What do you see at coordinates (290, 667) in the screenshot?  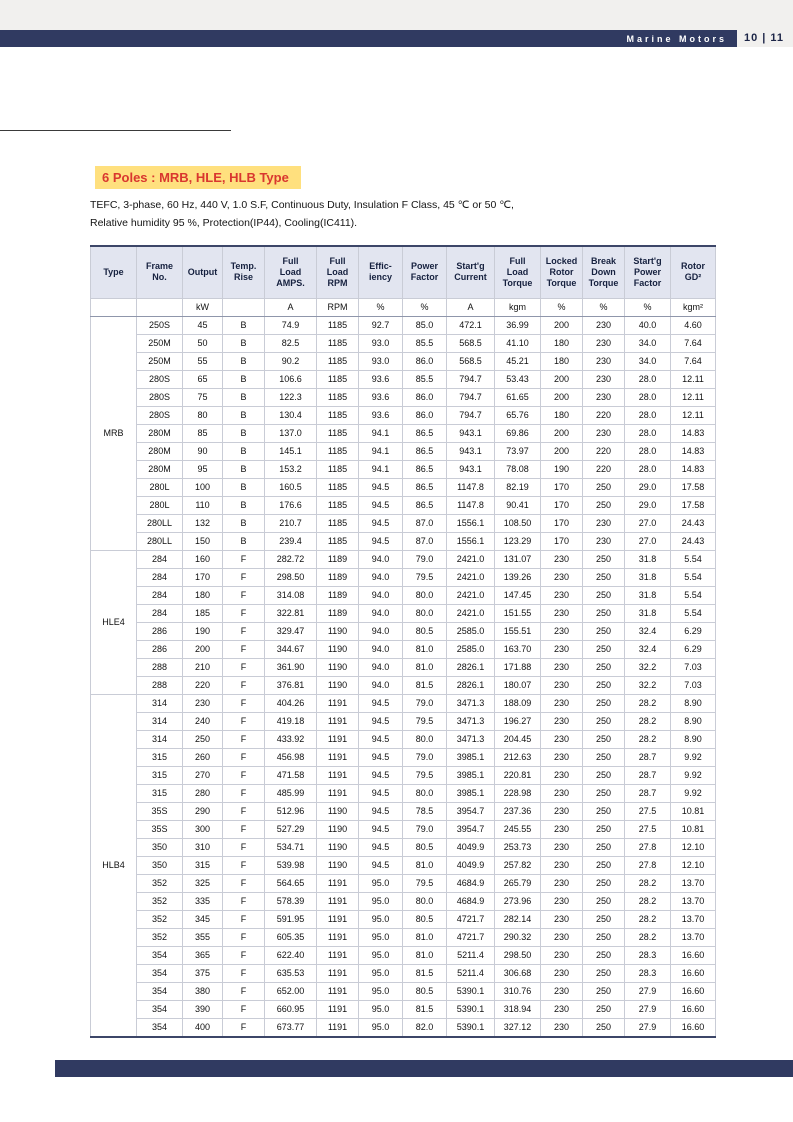 I see `table-cell: 361.90` at bounding box center [290, 667].